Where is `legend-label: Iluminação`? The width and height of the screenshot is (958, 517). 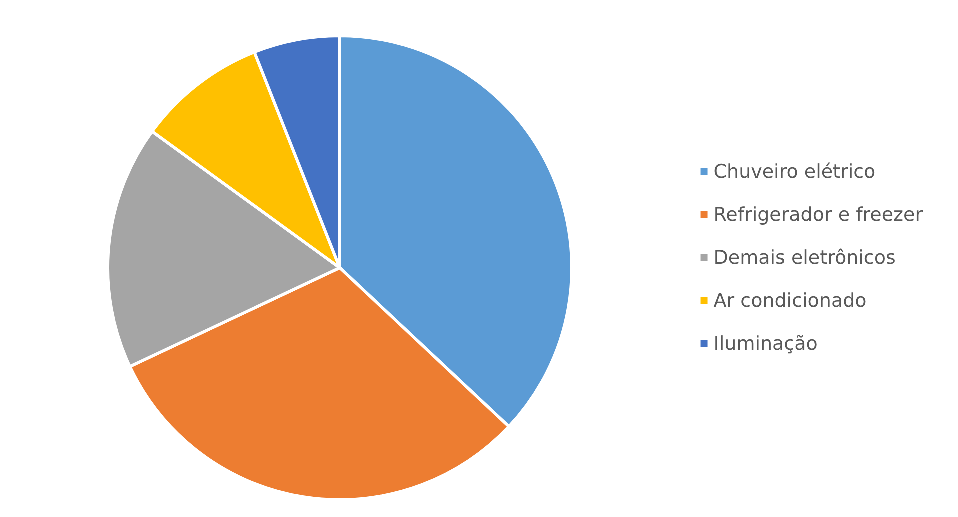
legend-label: Iluminação is located at coordinates (766, 344).